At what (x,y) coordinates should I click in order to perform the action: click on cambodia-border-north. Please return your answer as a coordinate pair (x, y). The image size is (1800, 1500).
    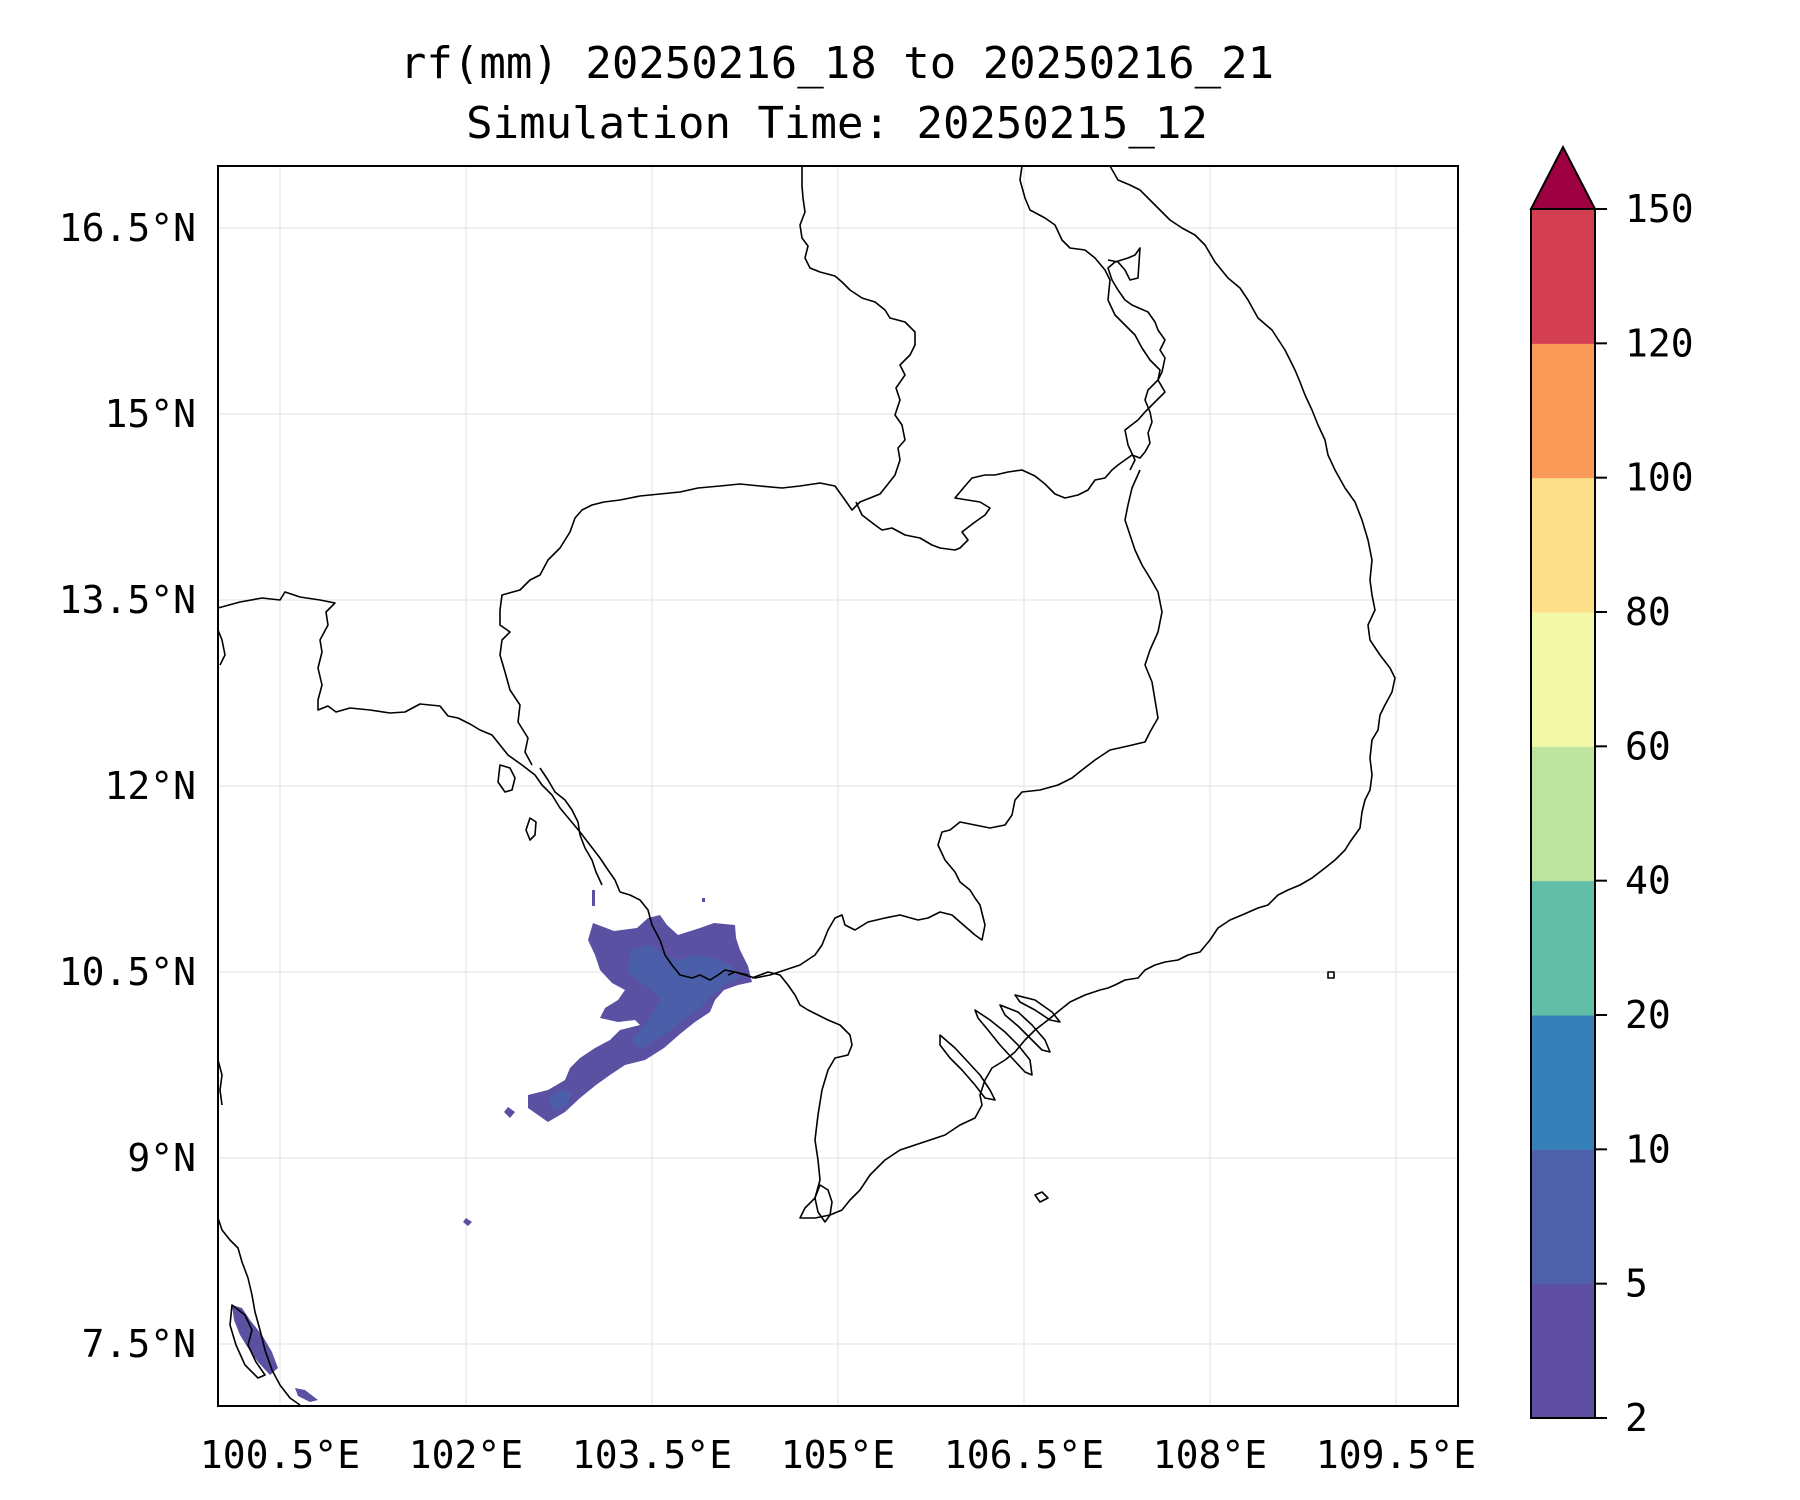
    Looking at the image, I should click on (707, 466).